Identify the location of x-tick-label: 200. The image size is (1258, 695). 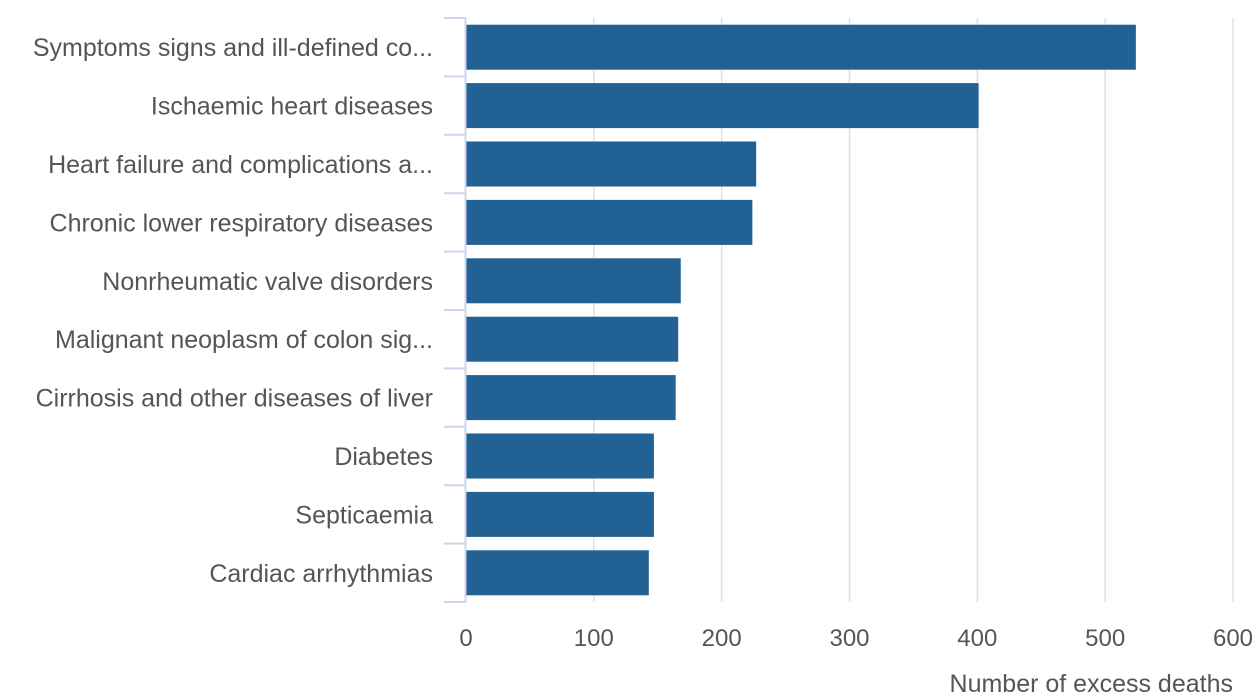
(722, 638).